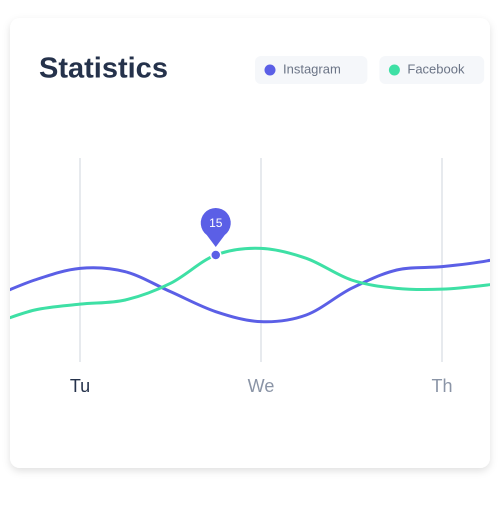  Describe the element at coordinates (103, 69) in the screenshot. I see `chart-title: Statistics` at that location.